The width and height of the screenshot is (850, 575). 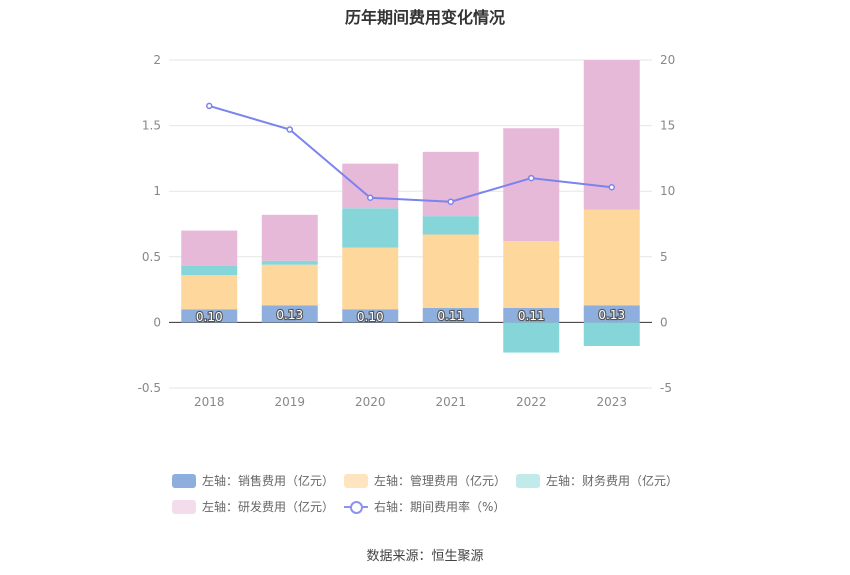 I want to click on x-tick-label: 2023, so click(x=611, y=402).